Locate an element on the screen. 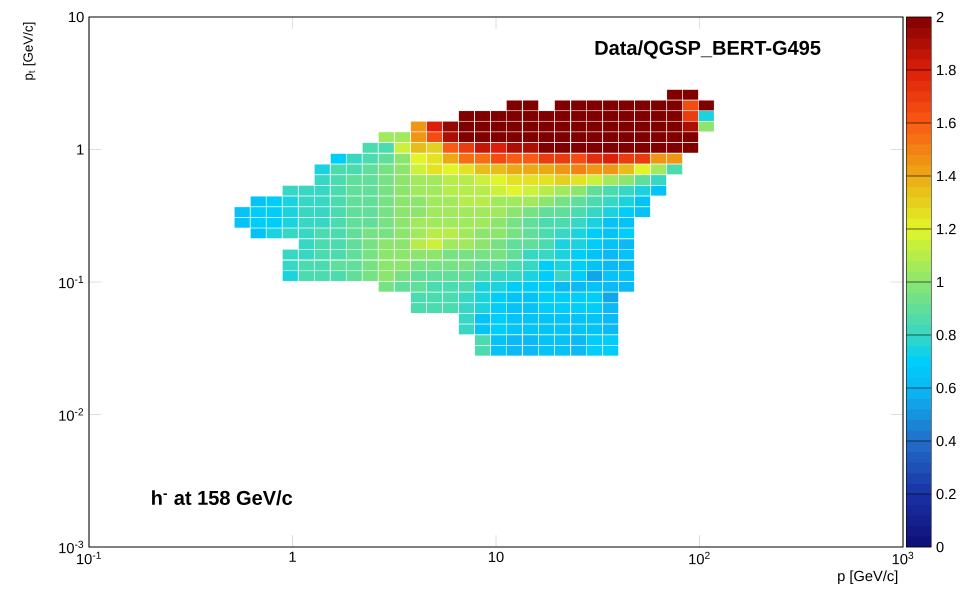 Image resolution: width=966 pixels, height=597 pixels. color-bar-label: 0.8 is located at coordinates (946, 335).